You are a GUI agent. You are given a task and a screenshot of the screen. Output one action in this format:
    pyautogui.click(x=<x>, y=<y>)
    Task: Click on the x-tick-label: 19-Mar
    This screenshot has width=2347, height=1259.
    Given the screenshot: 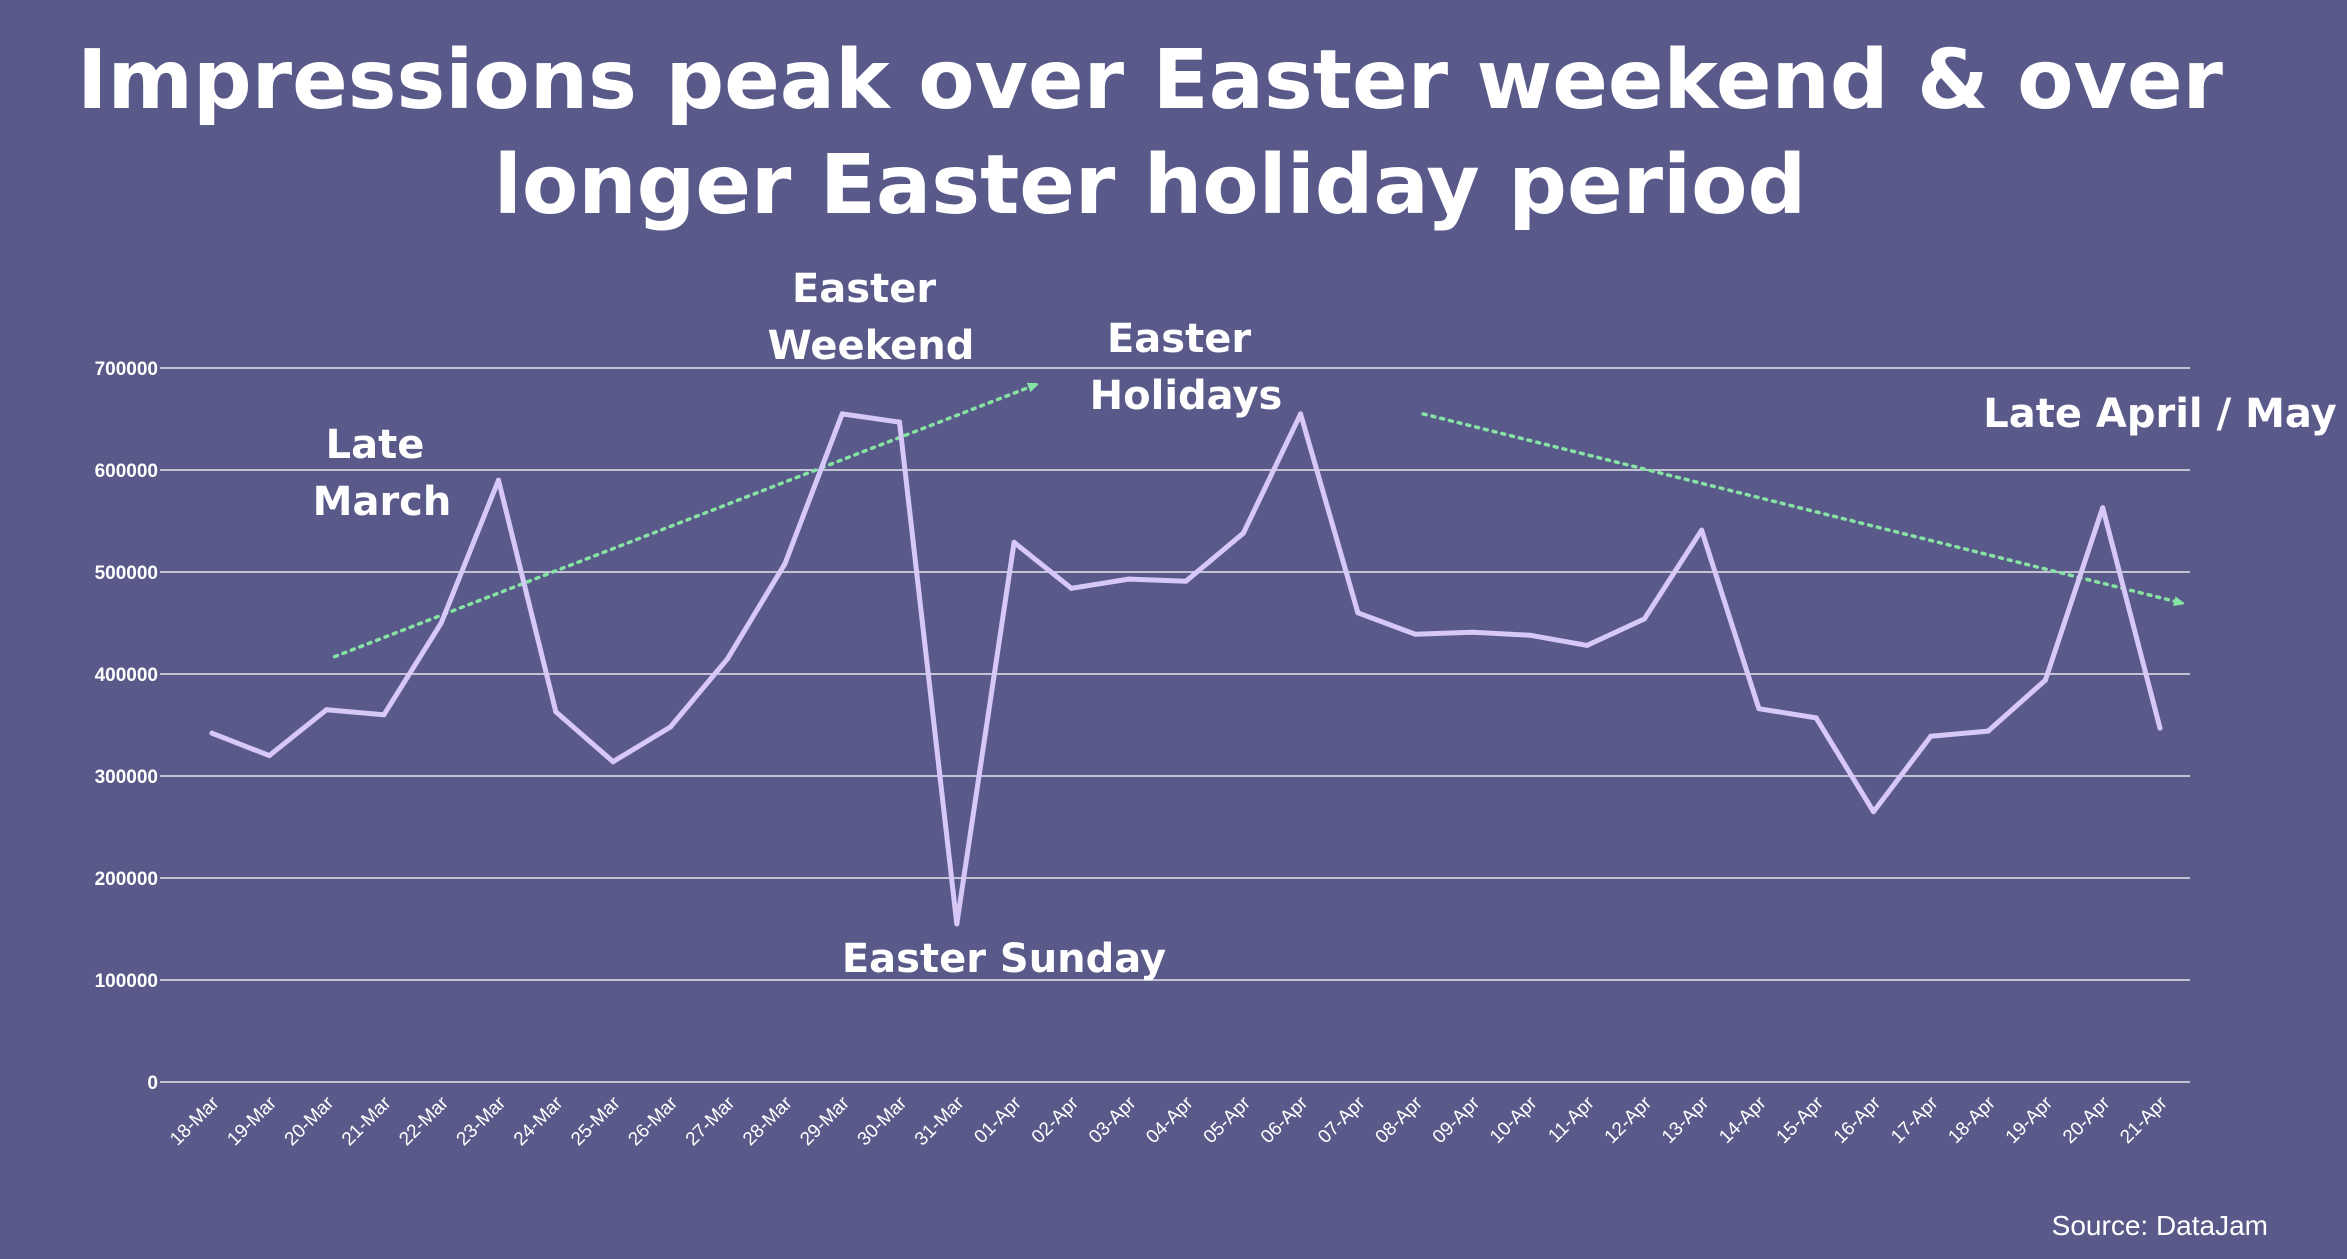 What is the action you would take?
    pyautogui.click(x=252, y=1121)
    